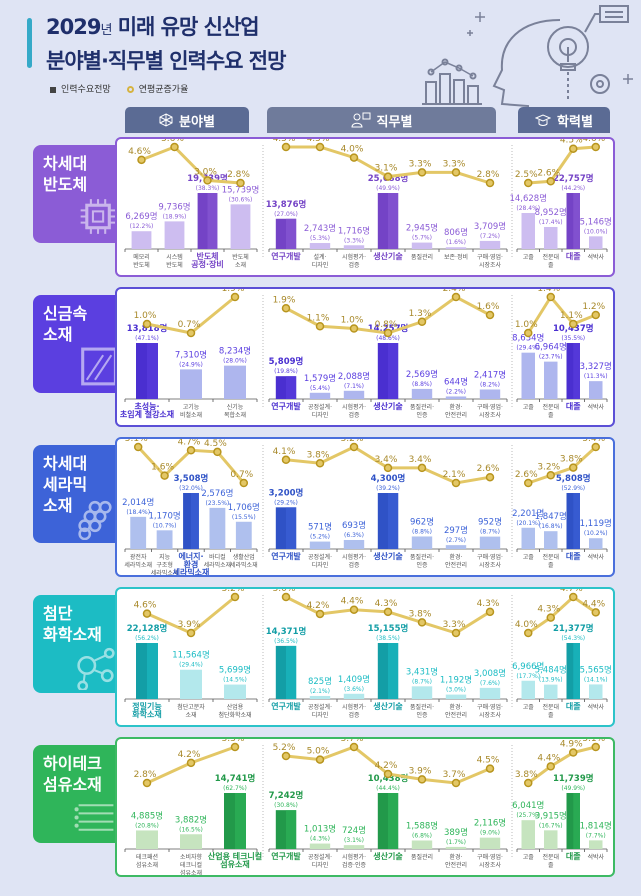 This screenshot has width=641, height=896. I want to click on growth-label: 5.1%, so click(593, 741).